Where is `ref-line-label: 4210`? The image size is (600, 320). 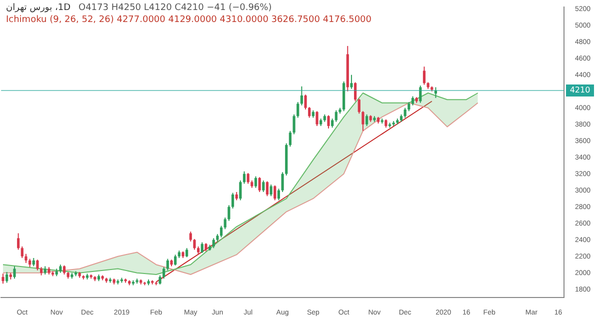 ref-line-label: 4210 is located at coordinates (580, 90).